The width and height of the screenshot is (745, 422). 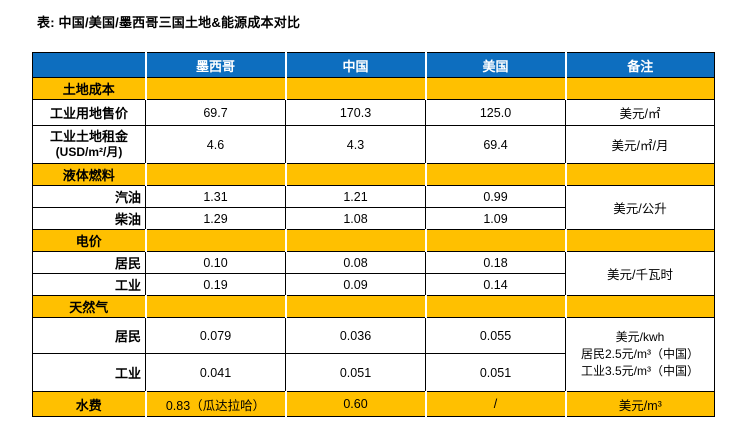 I want to click on gas-note-line2: 居民2.5元/m³（中国）, so click(x=639, y=354).